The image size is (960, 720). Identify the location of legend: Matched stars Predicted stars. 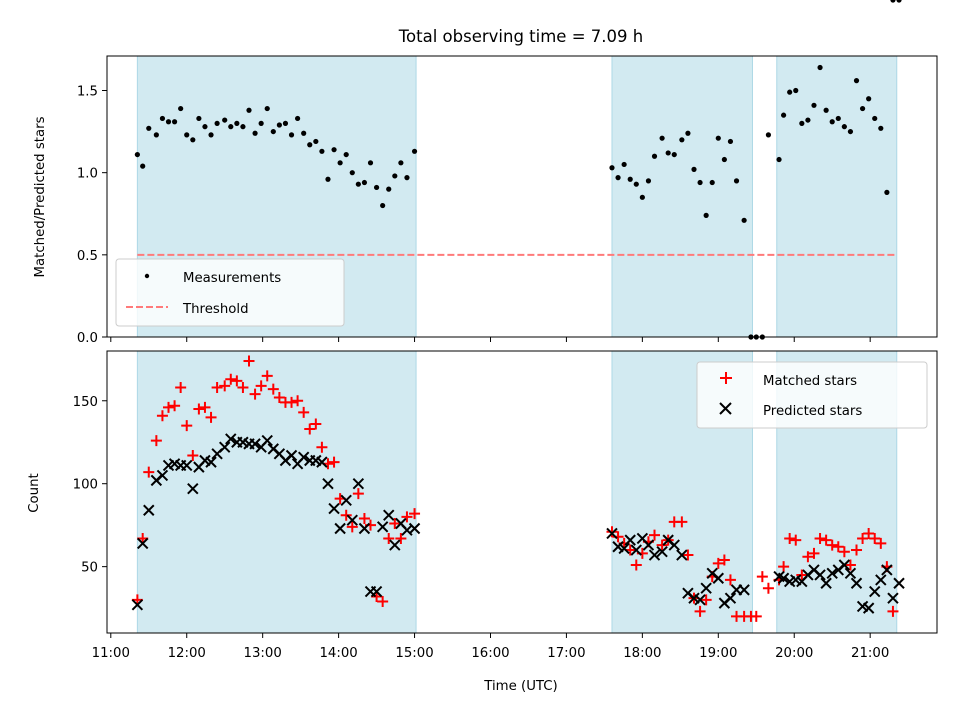
(812, 395).